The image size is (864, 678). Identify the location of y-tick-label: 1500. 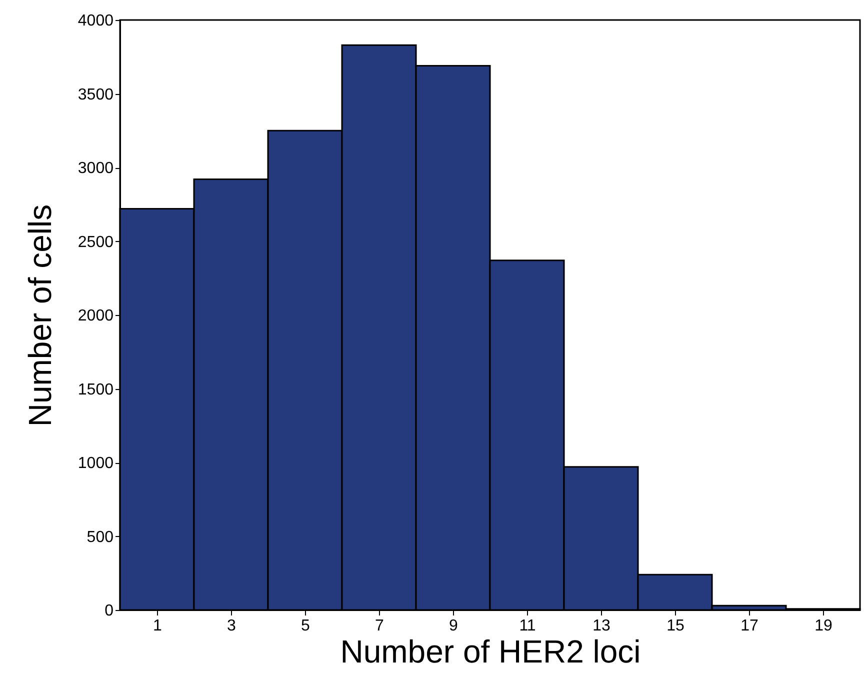
(96, 389).